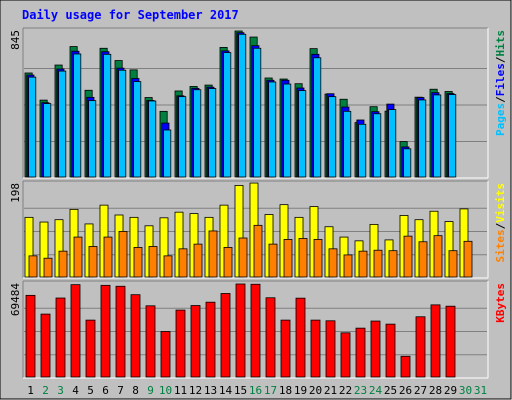 The height and width of the screenshot is (400, 512). I want to click on x-tick-label: 6, so click(105, 390).